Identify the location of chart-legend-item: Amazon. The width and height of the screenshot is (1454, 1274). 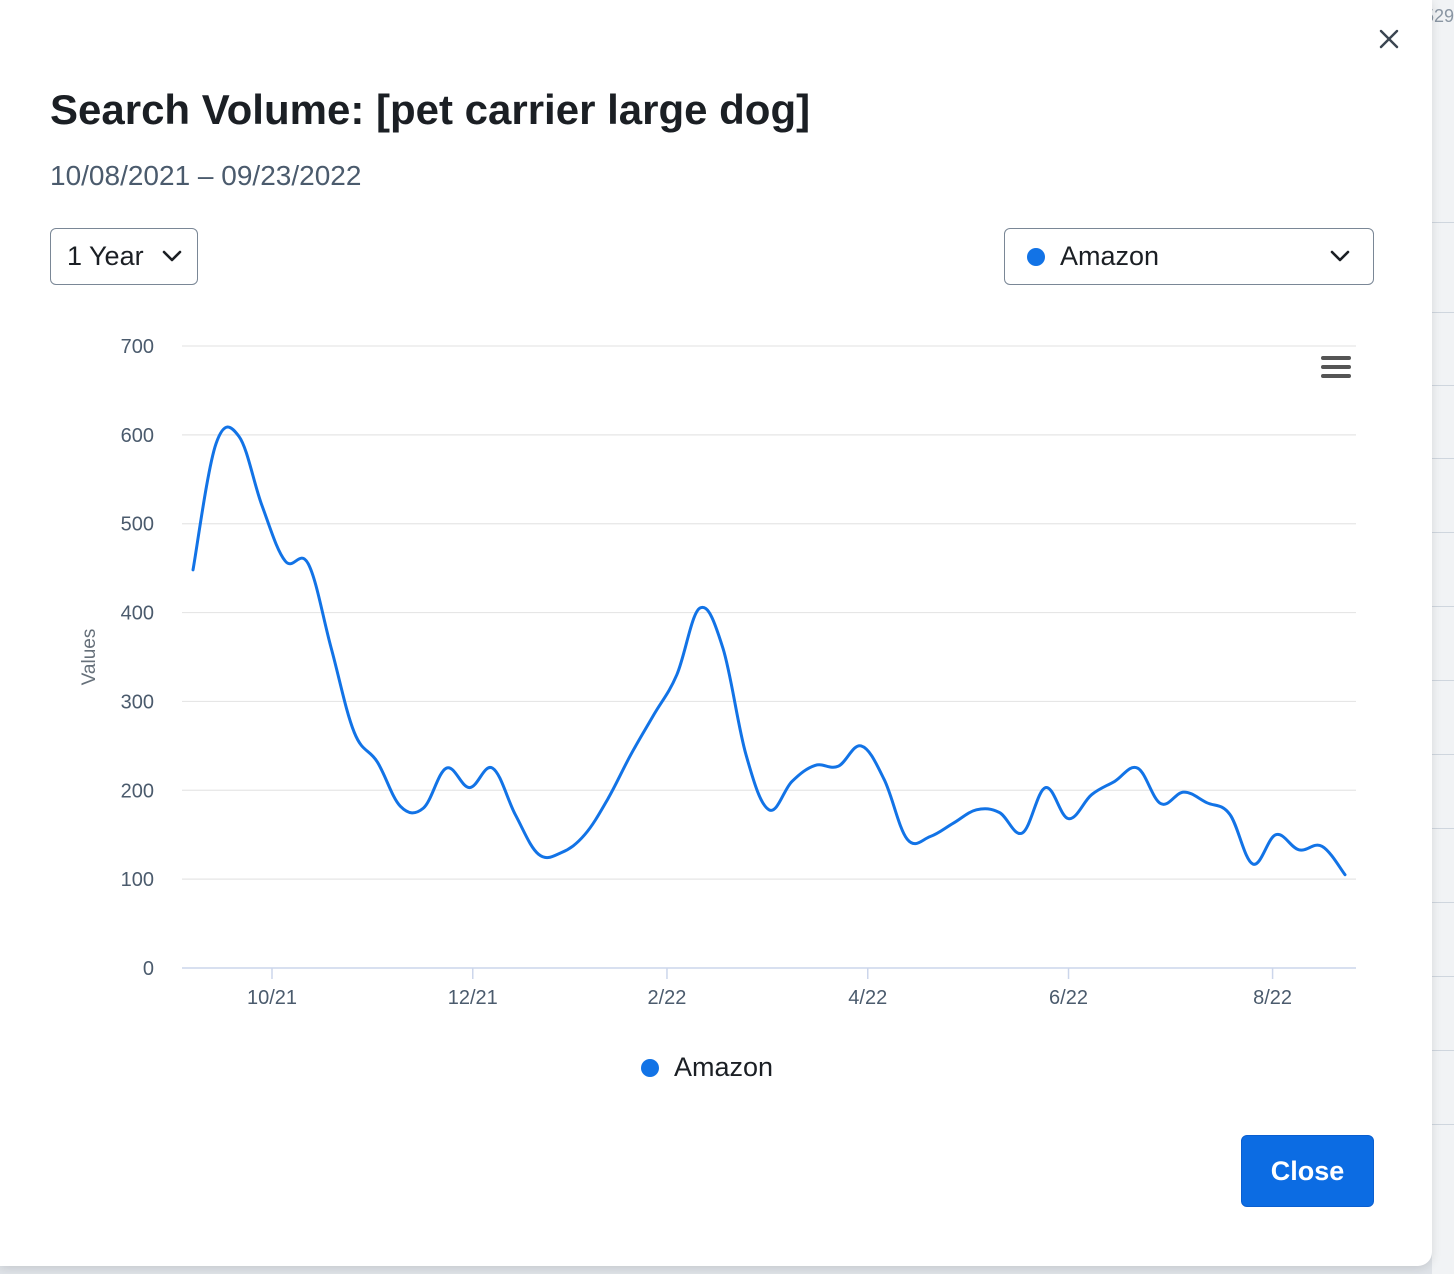
(707, 1067).